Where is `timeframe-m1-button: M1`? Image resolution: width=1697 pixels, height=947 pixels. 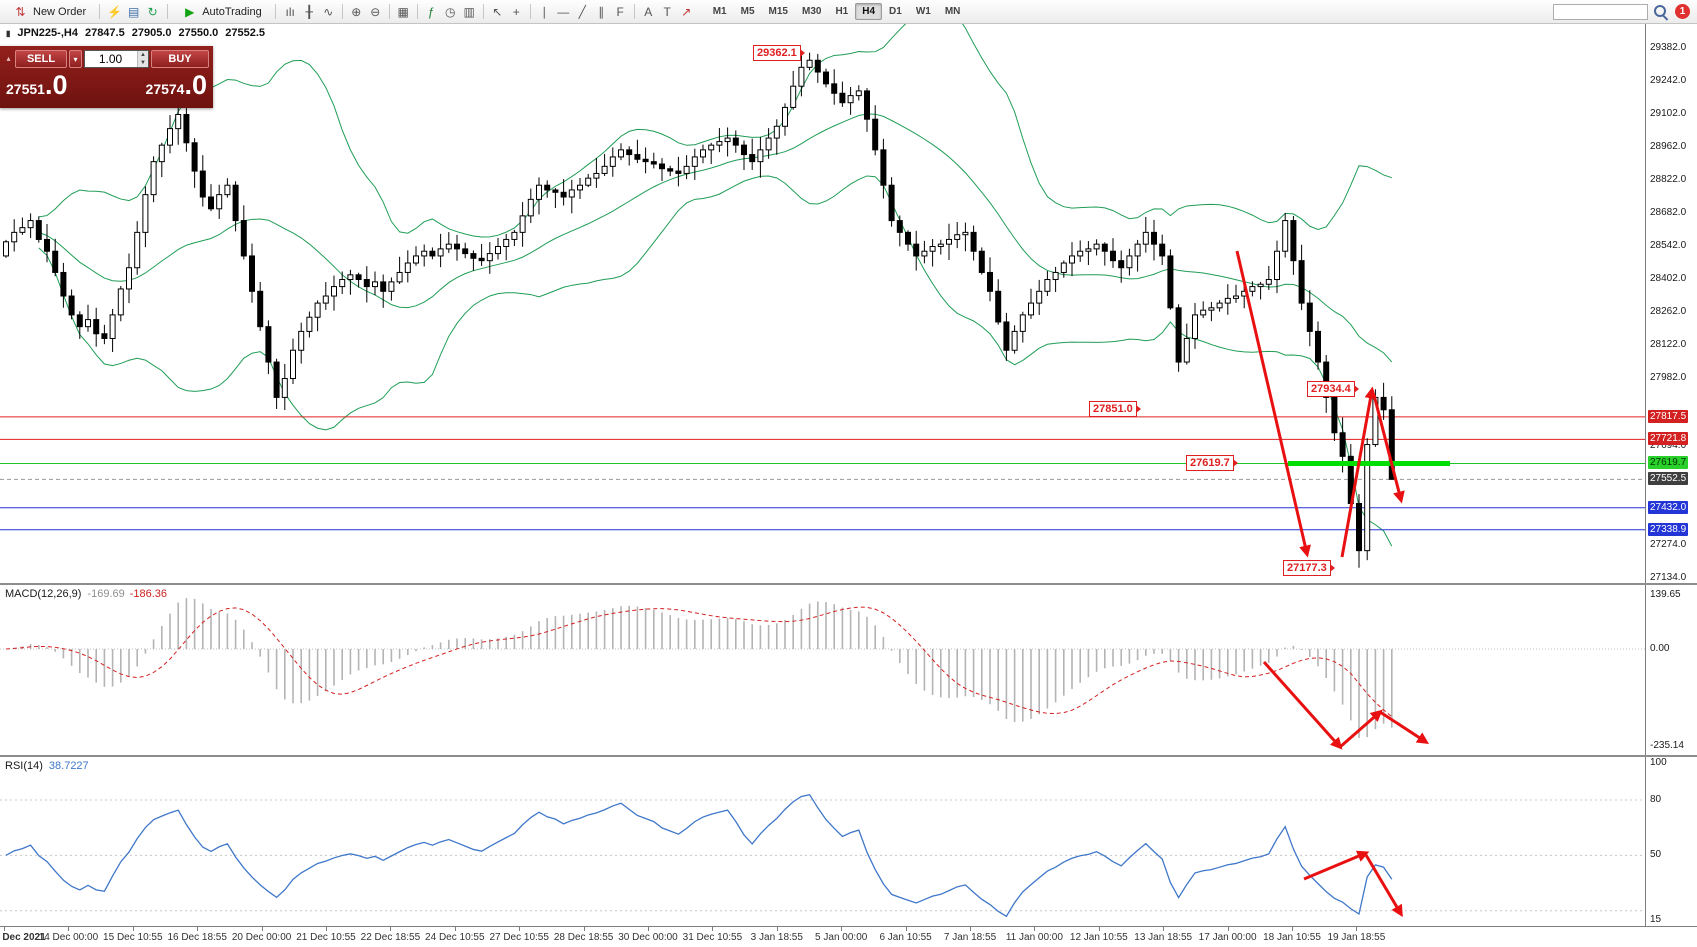 timeframe-m1-button: M1 is located at coordinates (720, 11).